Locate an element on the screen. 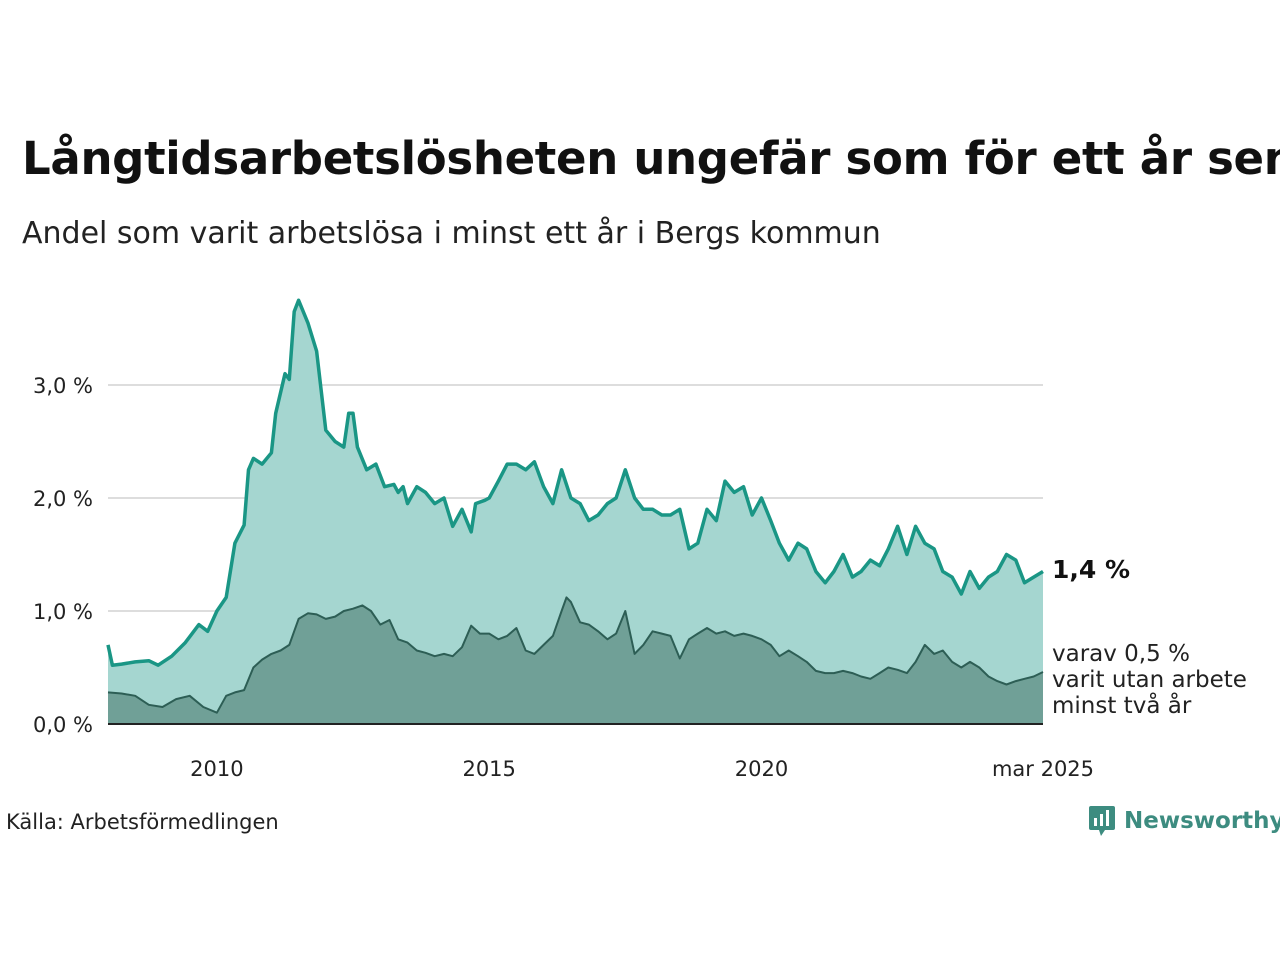 This screenshot has width=1280, height=960. brand-logo: Newsworthy is located at coordinates (1184, 821).